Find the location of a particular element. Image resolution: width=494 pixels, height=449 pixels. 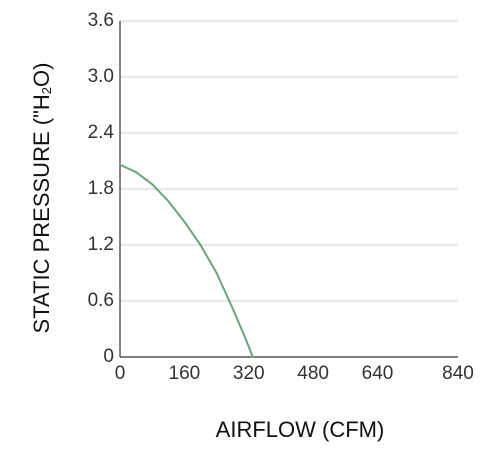

x-tick-label: 160 is located at coordinates (185, 373).